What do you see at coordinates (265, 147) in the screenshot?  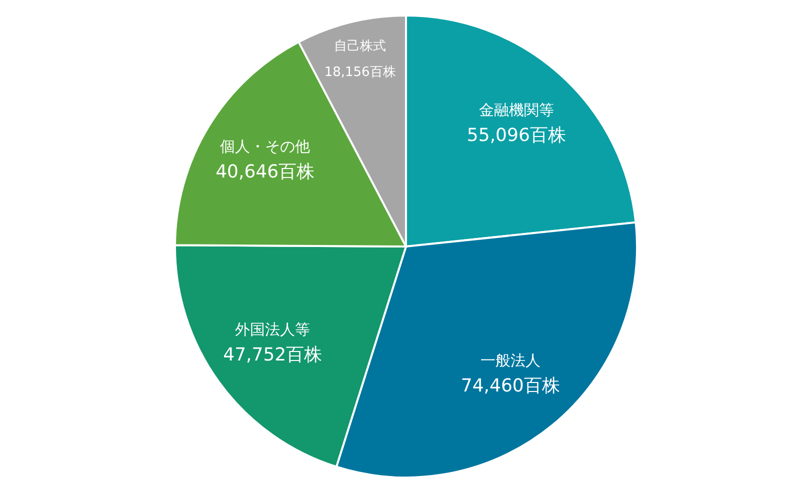 I see `slice-label: 個人・その他` at bounding box center [265, 147].